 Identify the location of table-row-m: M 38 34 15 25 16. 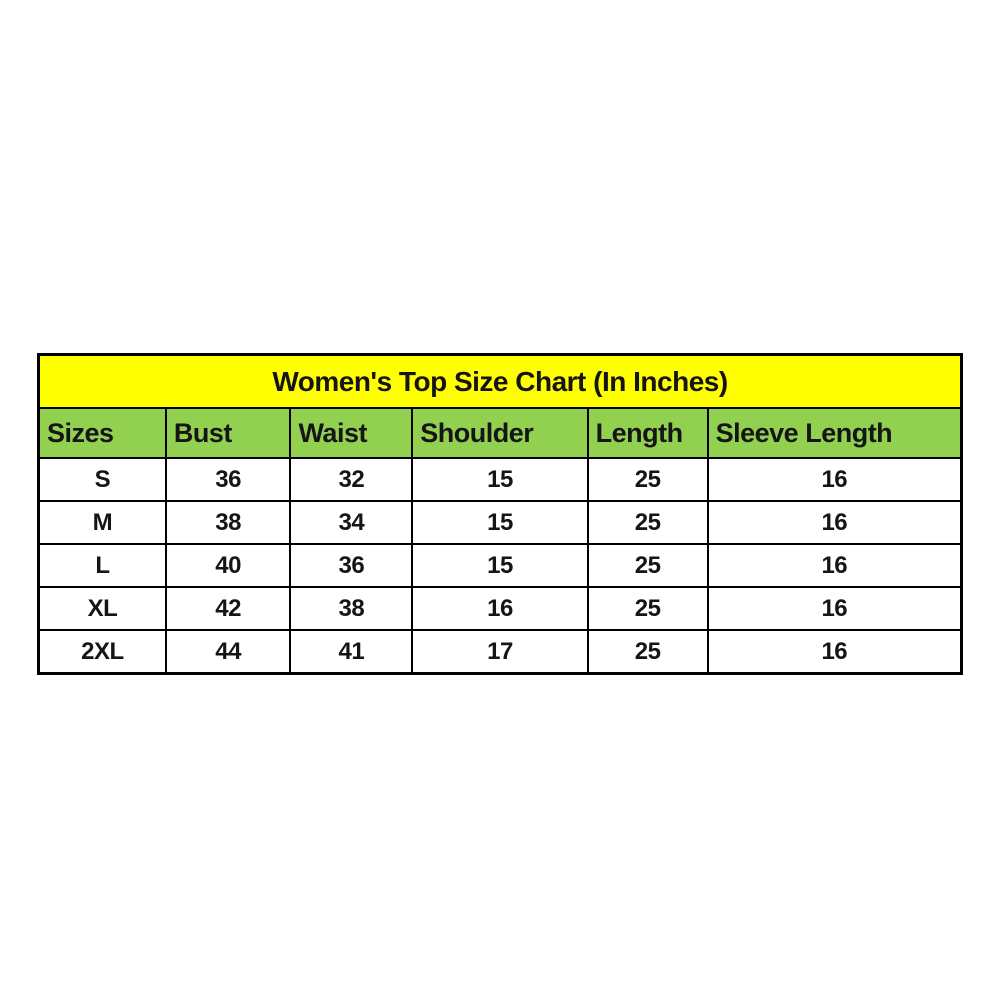
(500, 522).